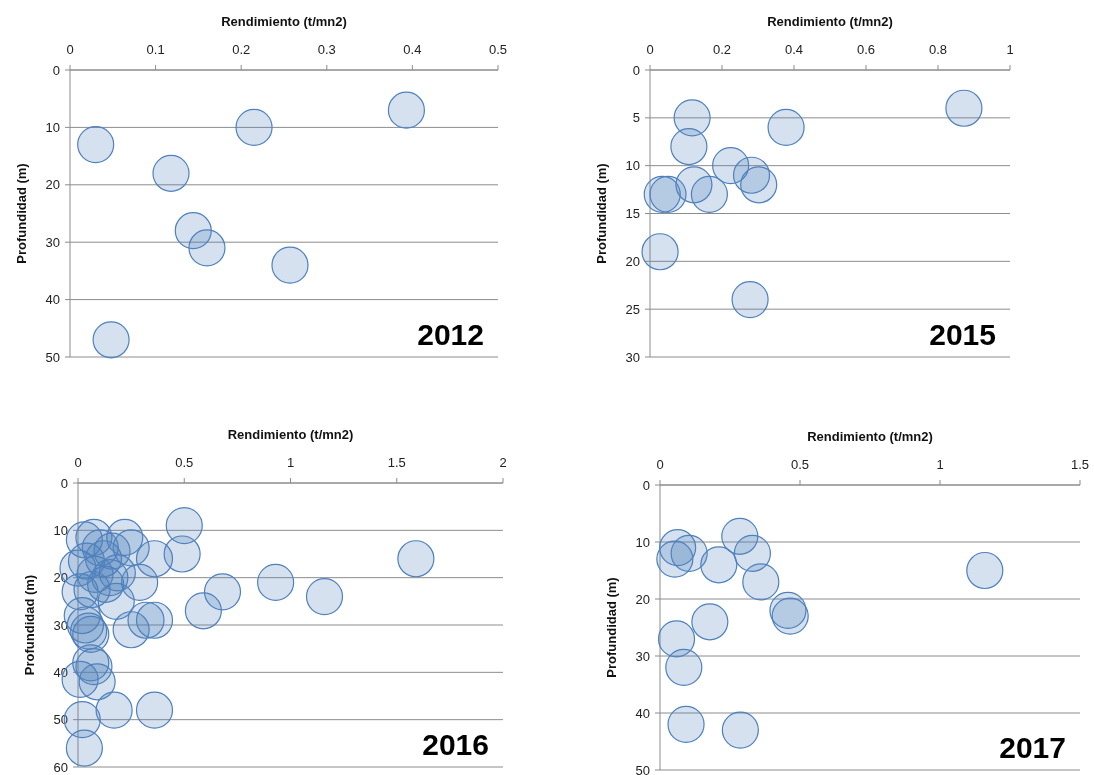  Describe the element at coordinates (938, 49) in the screenshot. I see `x-tick-label: 0.8` at that location.